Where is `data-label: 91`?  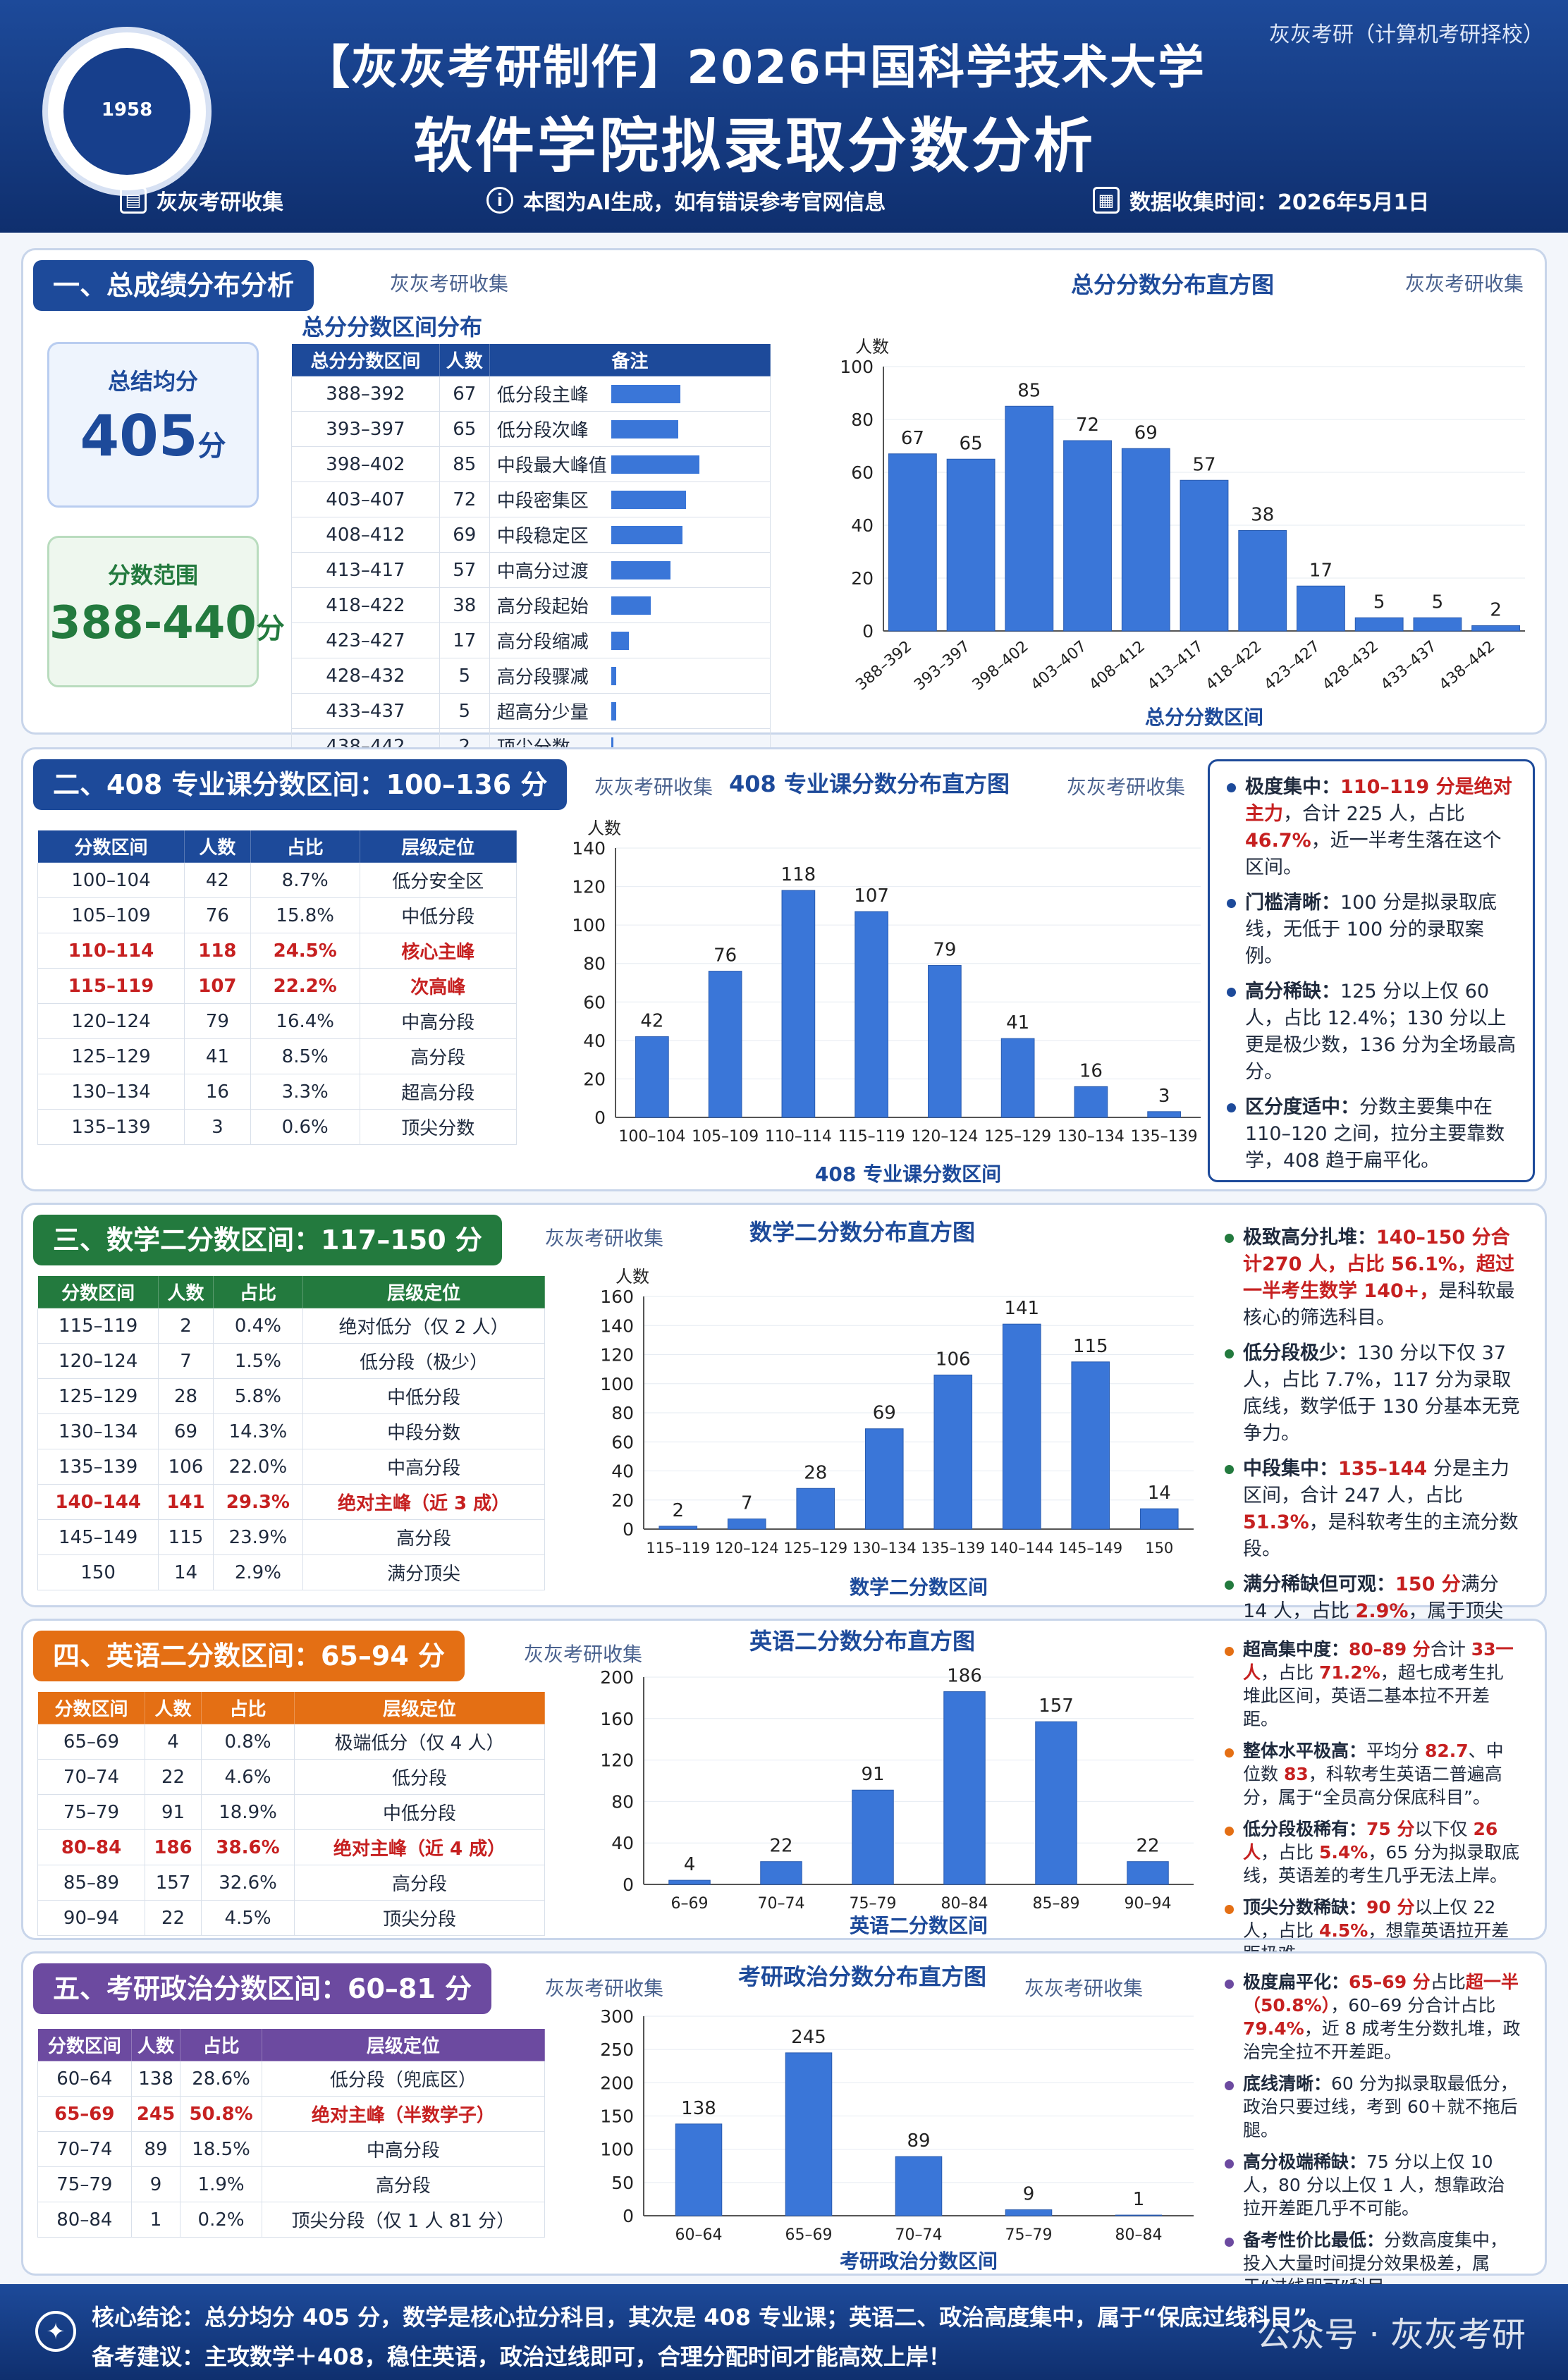 data-label: 91 is located at coordinates (872, 1774).